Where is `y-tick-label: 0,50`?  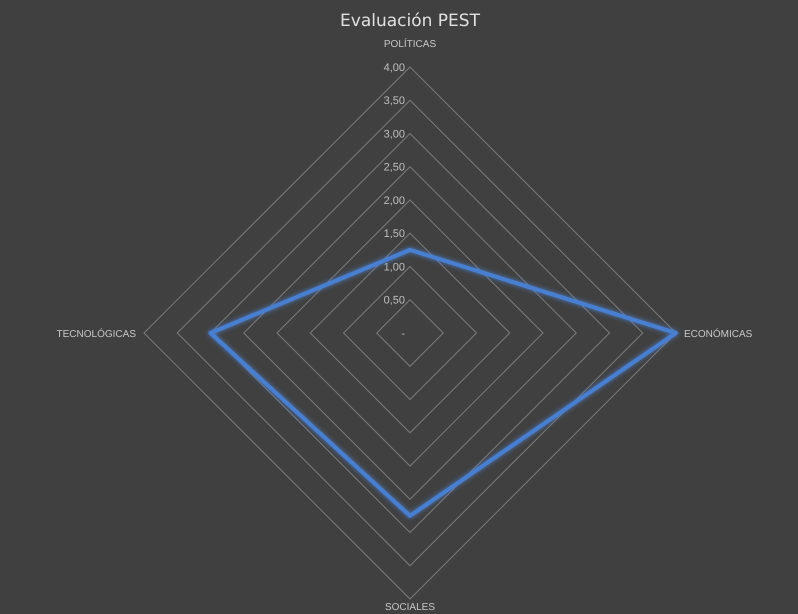 y-tick-label: 0,50 is located at coordinates (394, 300).